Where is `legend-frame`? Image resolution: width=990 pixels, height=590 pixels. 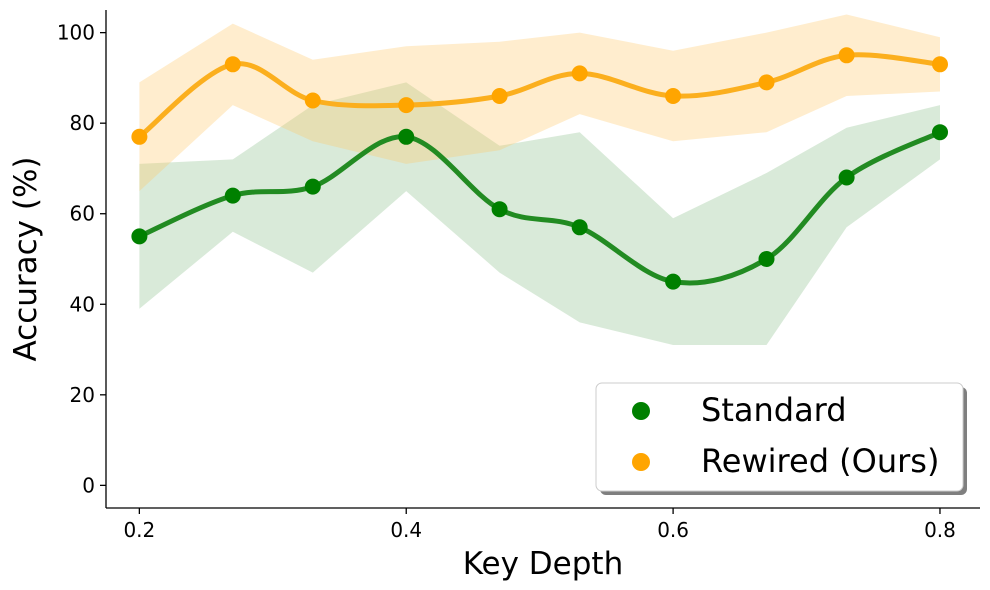 legend-frame is located at coordinates (779, 437).